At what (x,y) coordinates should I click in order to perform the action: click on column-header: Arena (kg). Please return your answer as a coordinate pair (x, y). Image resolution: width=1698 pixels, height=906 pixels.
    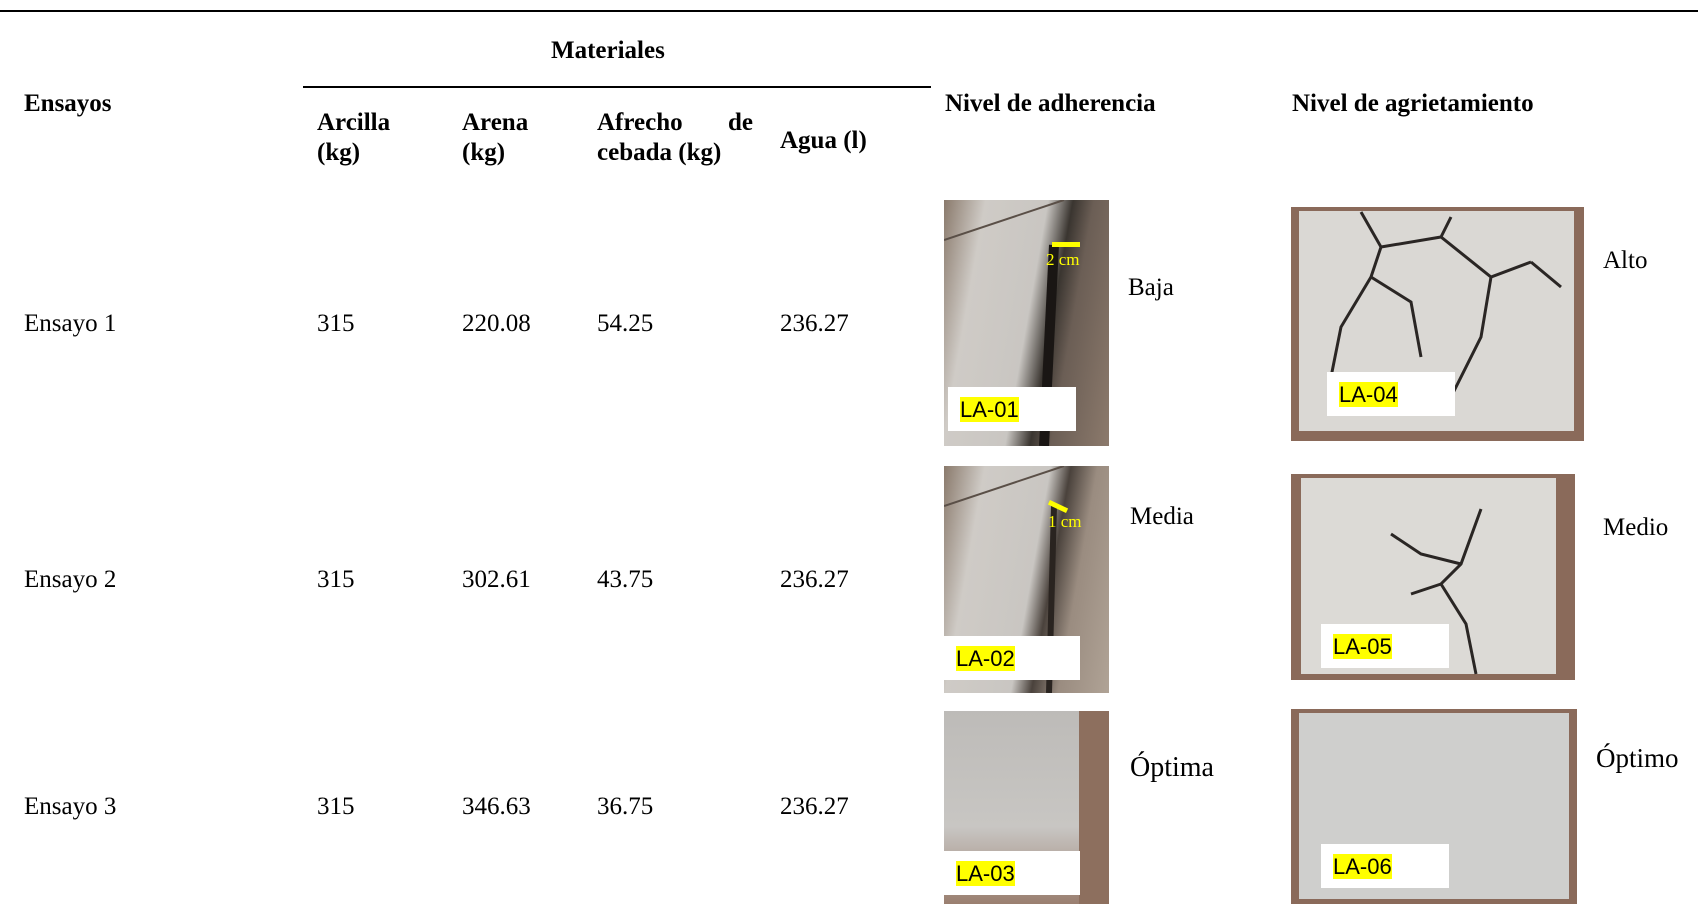
    Looking at the image, I should click on (495, 137).